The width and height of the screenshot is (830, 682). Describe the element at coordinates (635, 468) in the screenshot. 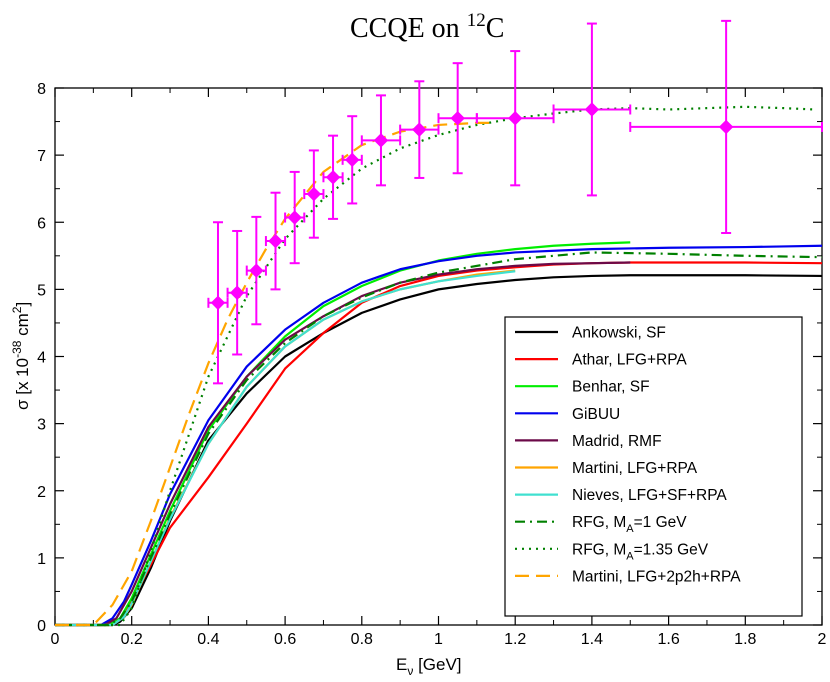

I see `legend-label: Martini, LFG+RPA` at that location.